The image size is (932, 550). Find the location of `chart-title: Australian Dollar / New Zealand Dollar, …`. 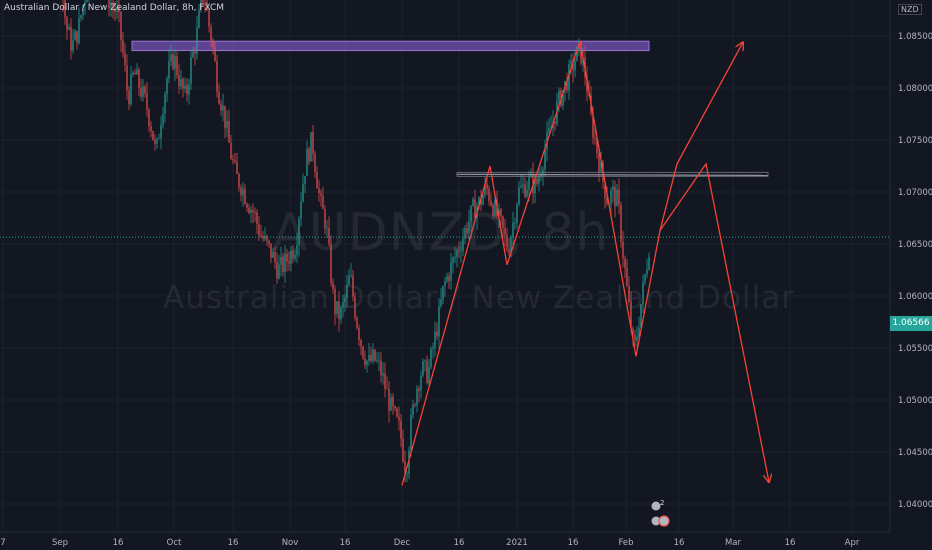

chart-title: Australian Dollar / New Zealand Dollar, … is located at coordinates (114, 8).